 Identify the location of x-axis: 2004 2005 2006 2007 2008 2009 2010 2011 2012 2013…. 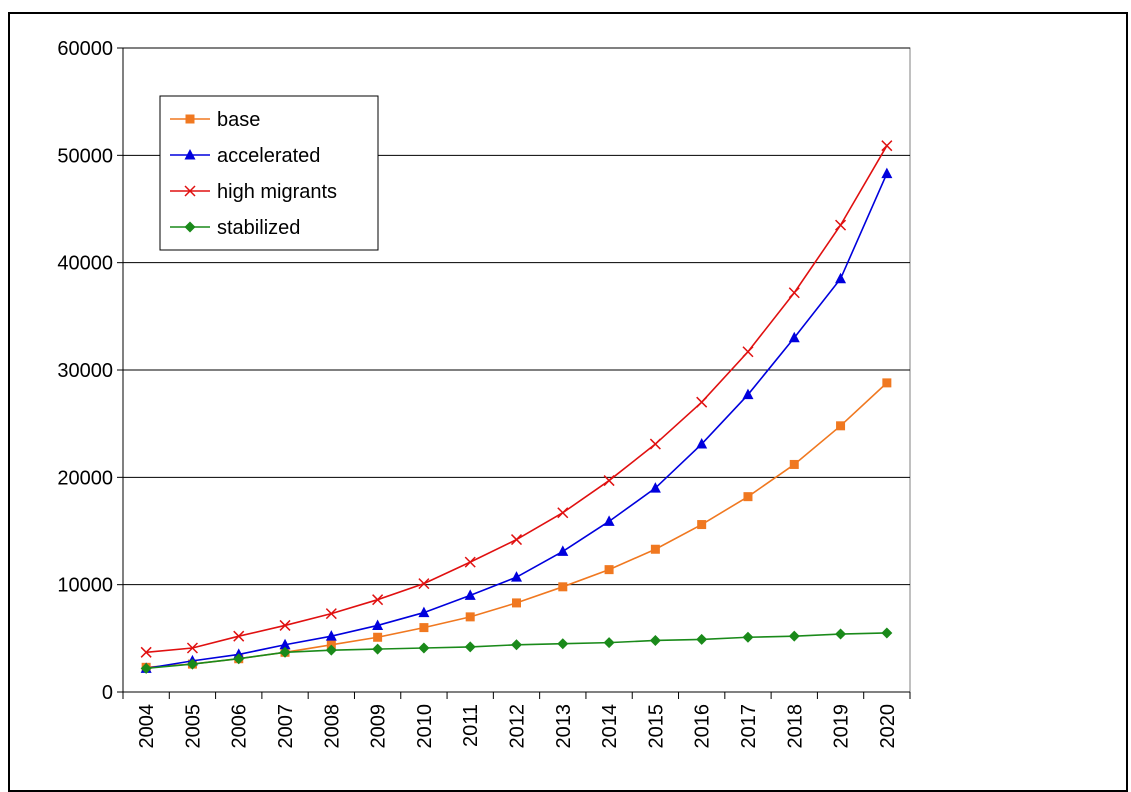
(516, 720).